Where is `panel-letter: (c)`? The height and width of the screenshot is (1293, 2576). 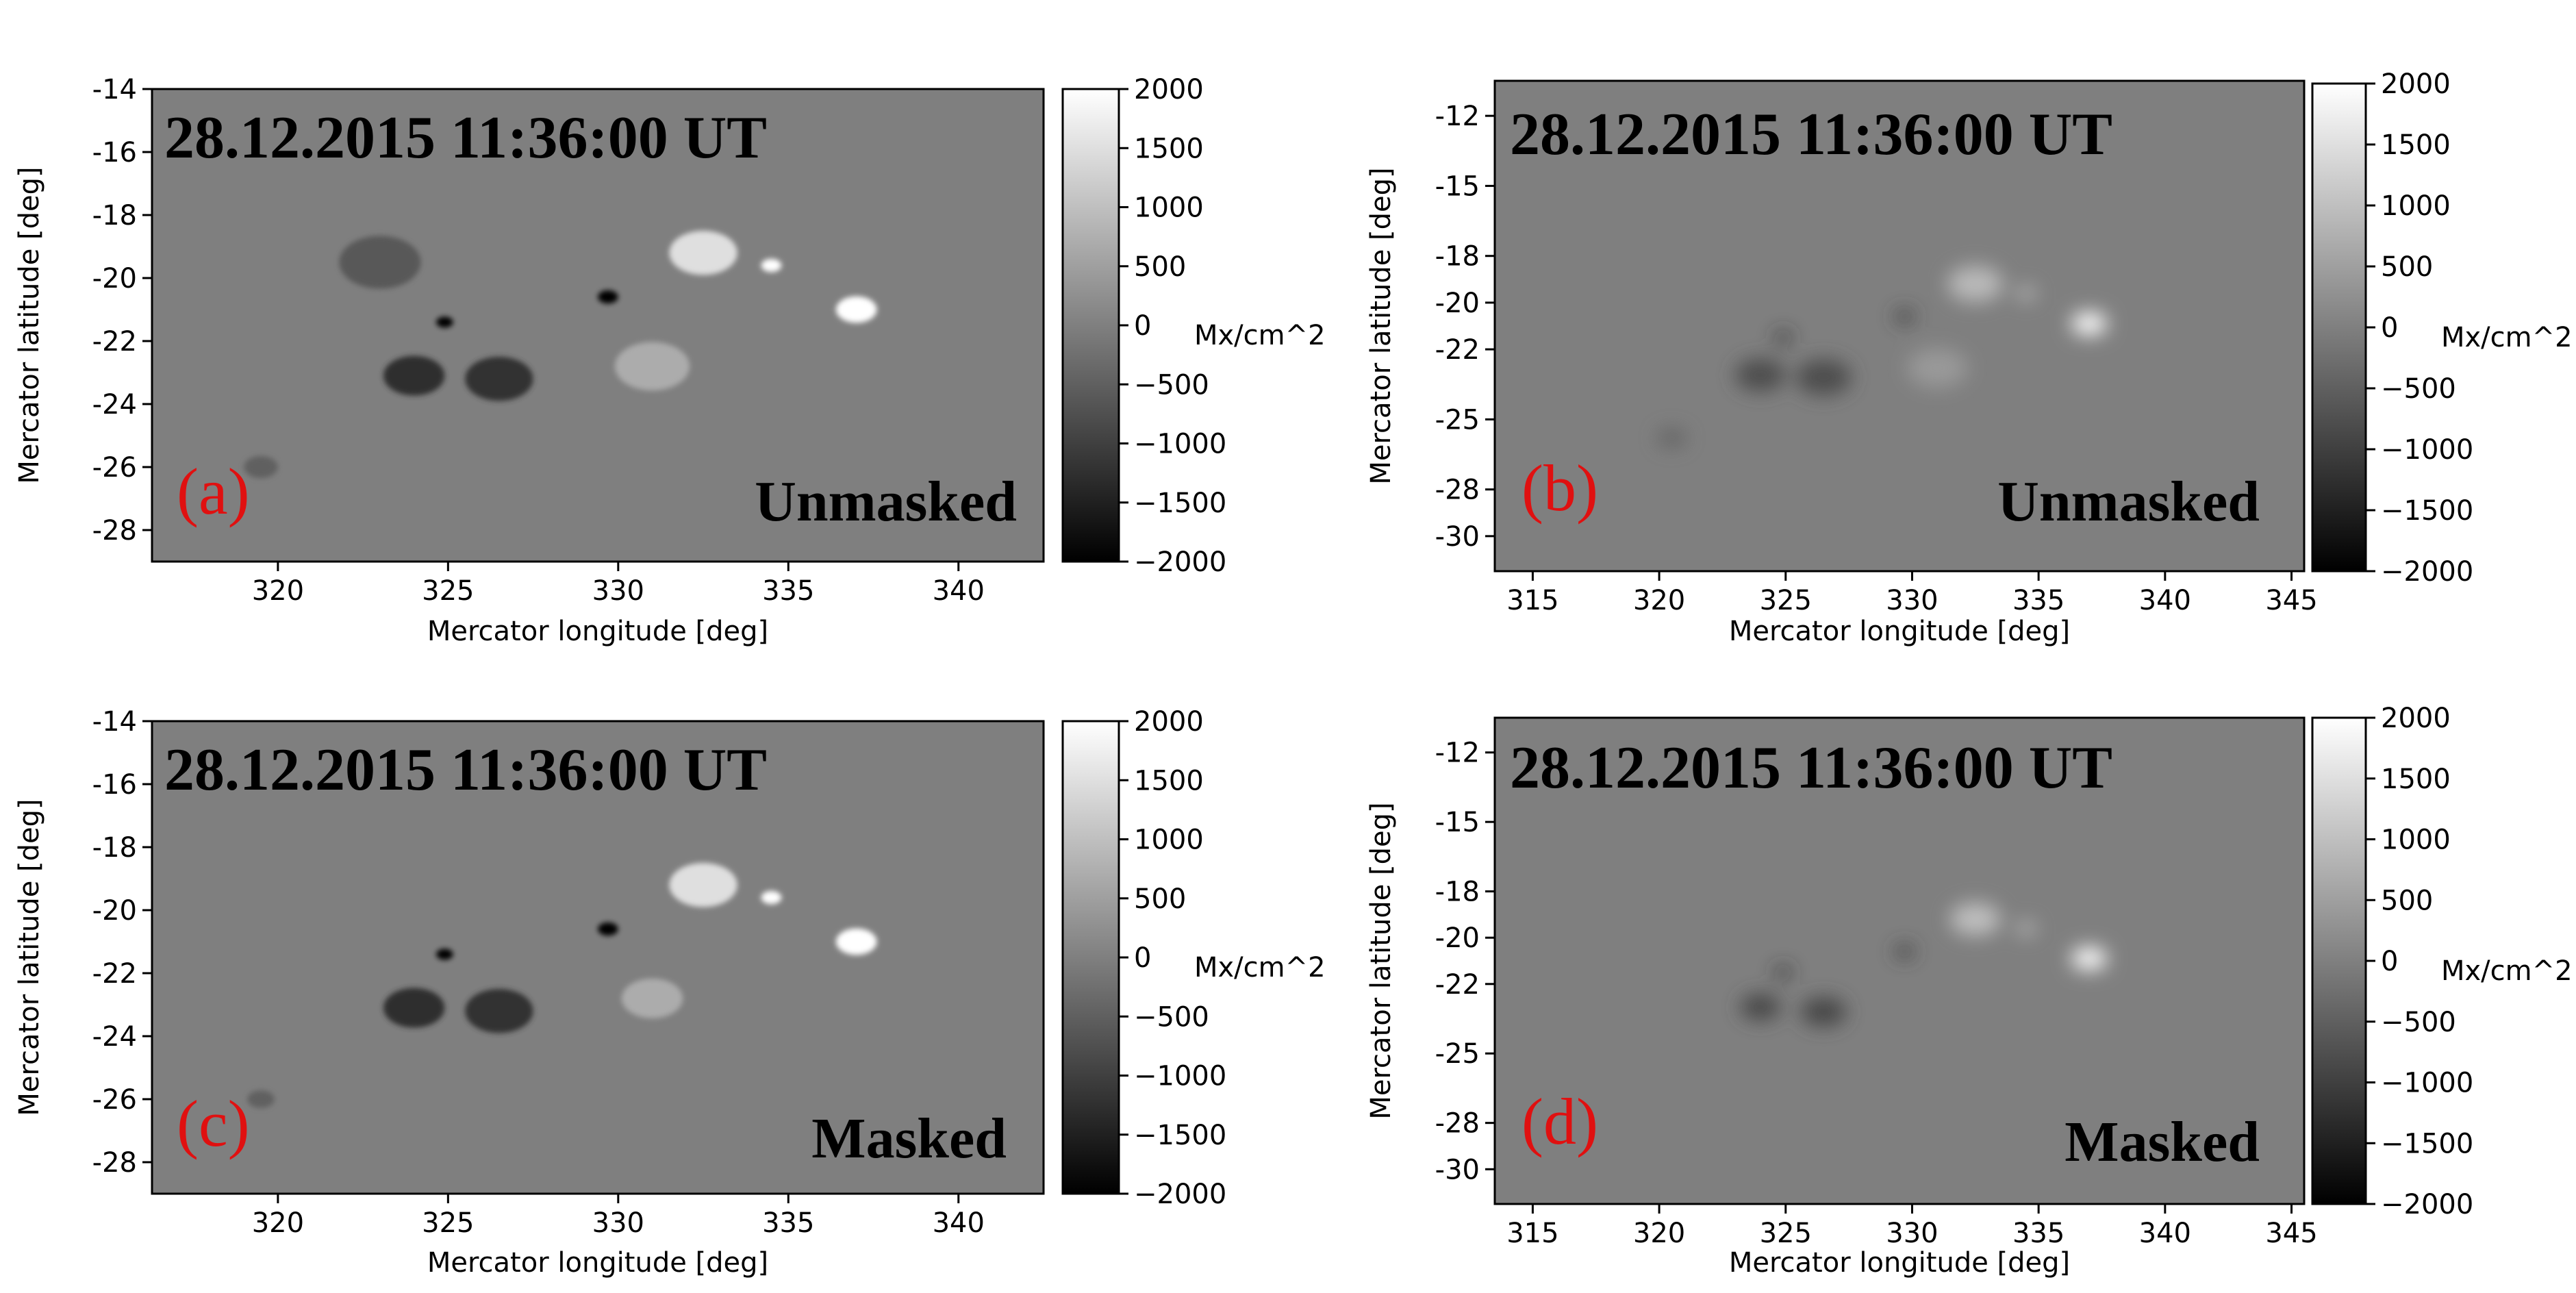 panel-letter: (c) is located at coordinates (213, 1123).